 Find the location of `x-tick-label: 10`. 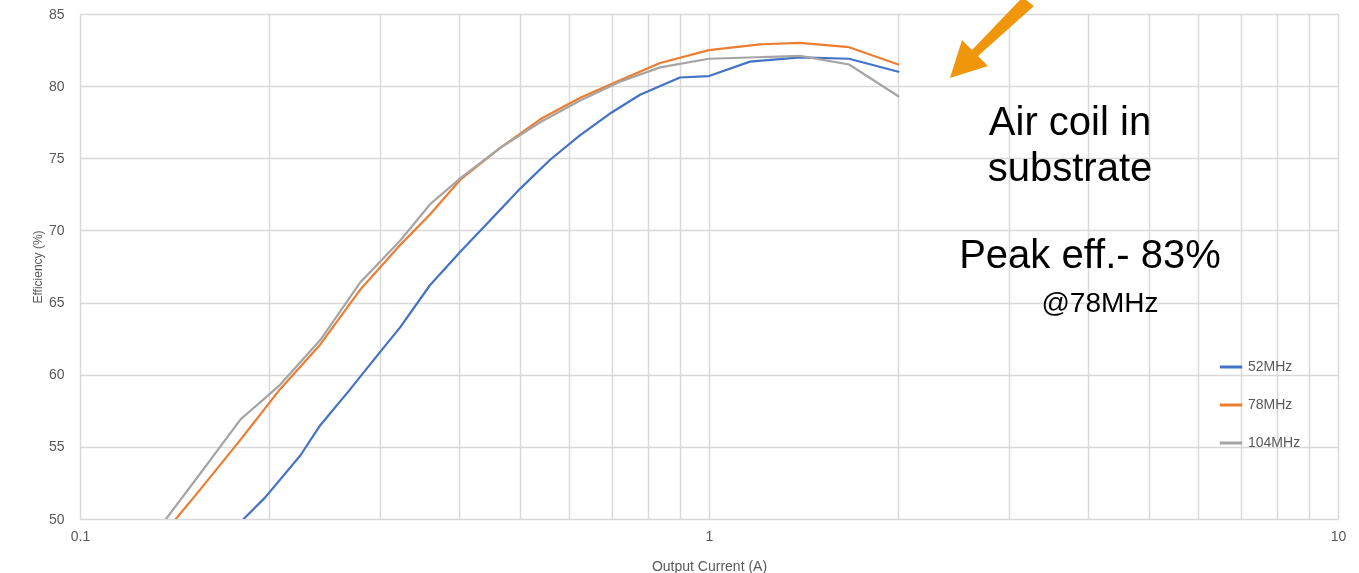

x-tick-label: 10 is located at coordinates (1338, 535).